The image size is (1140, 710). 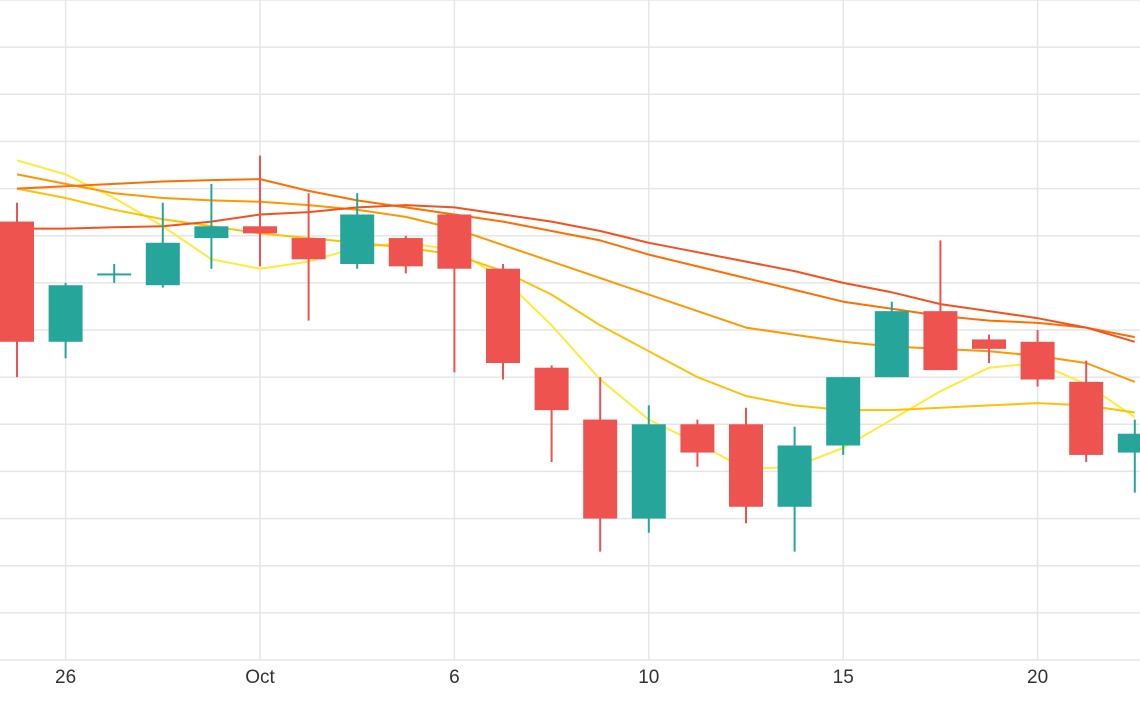 I want to click on x-tick-label: 10, so click(x=648, y=677).